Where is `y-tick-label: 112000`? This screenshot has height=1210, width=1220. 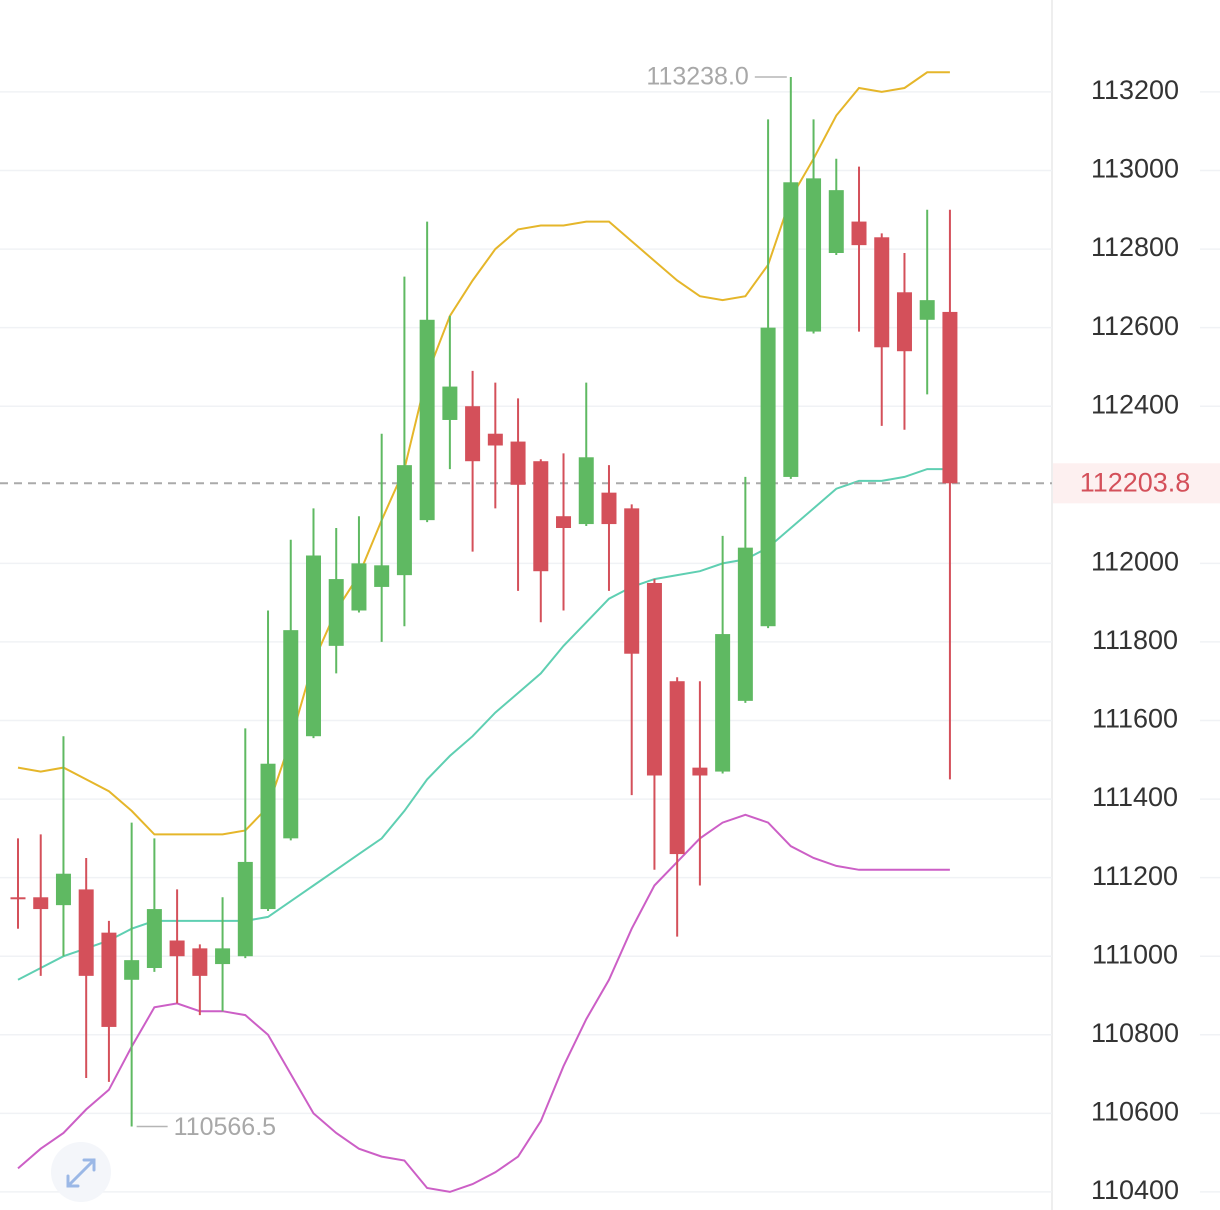
y-tick-label: 112000 is located at coordinates (1135, 561).